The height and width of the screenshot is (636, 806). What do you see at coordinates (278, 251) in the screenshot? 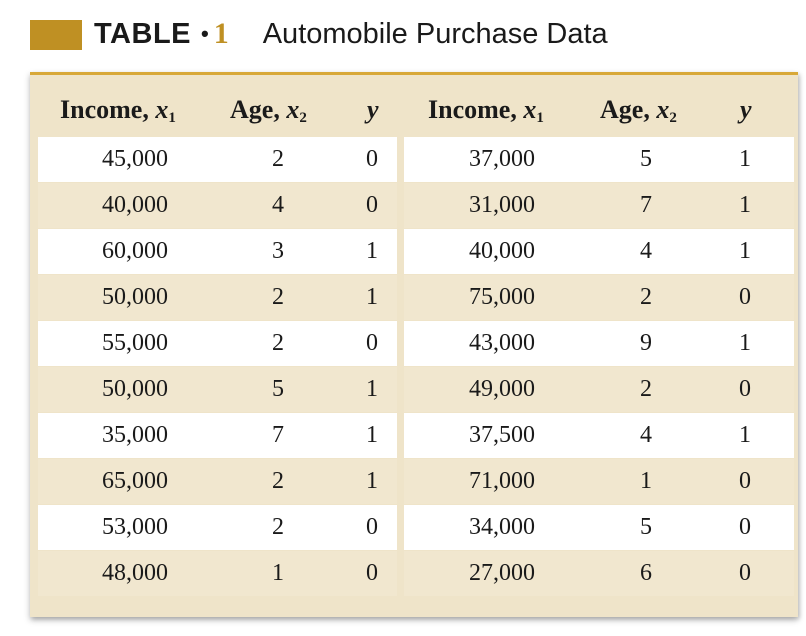
I see `table-cell: 3` at bounding box center [278, 251].